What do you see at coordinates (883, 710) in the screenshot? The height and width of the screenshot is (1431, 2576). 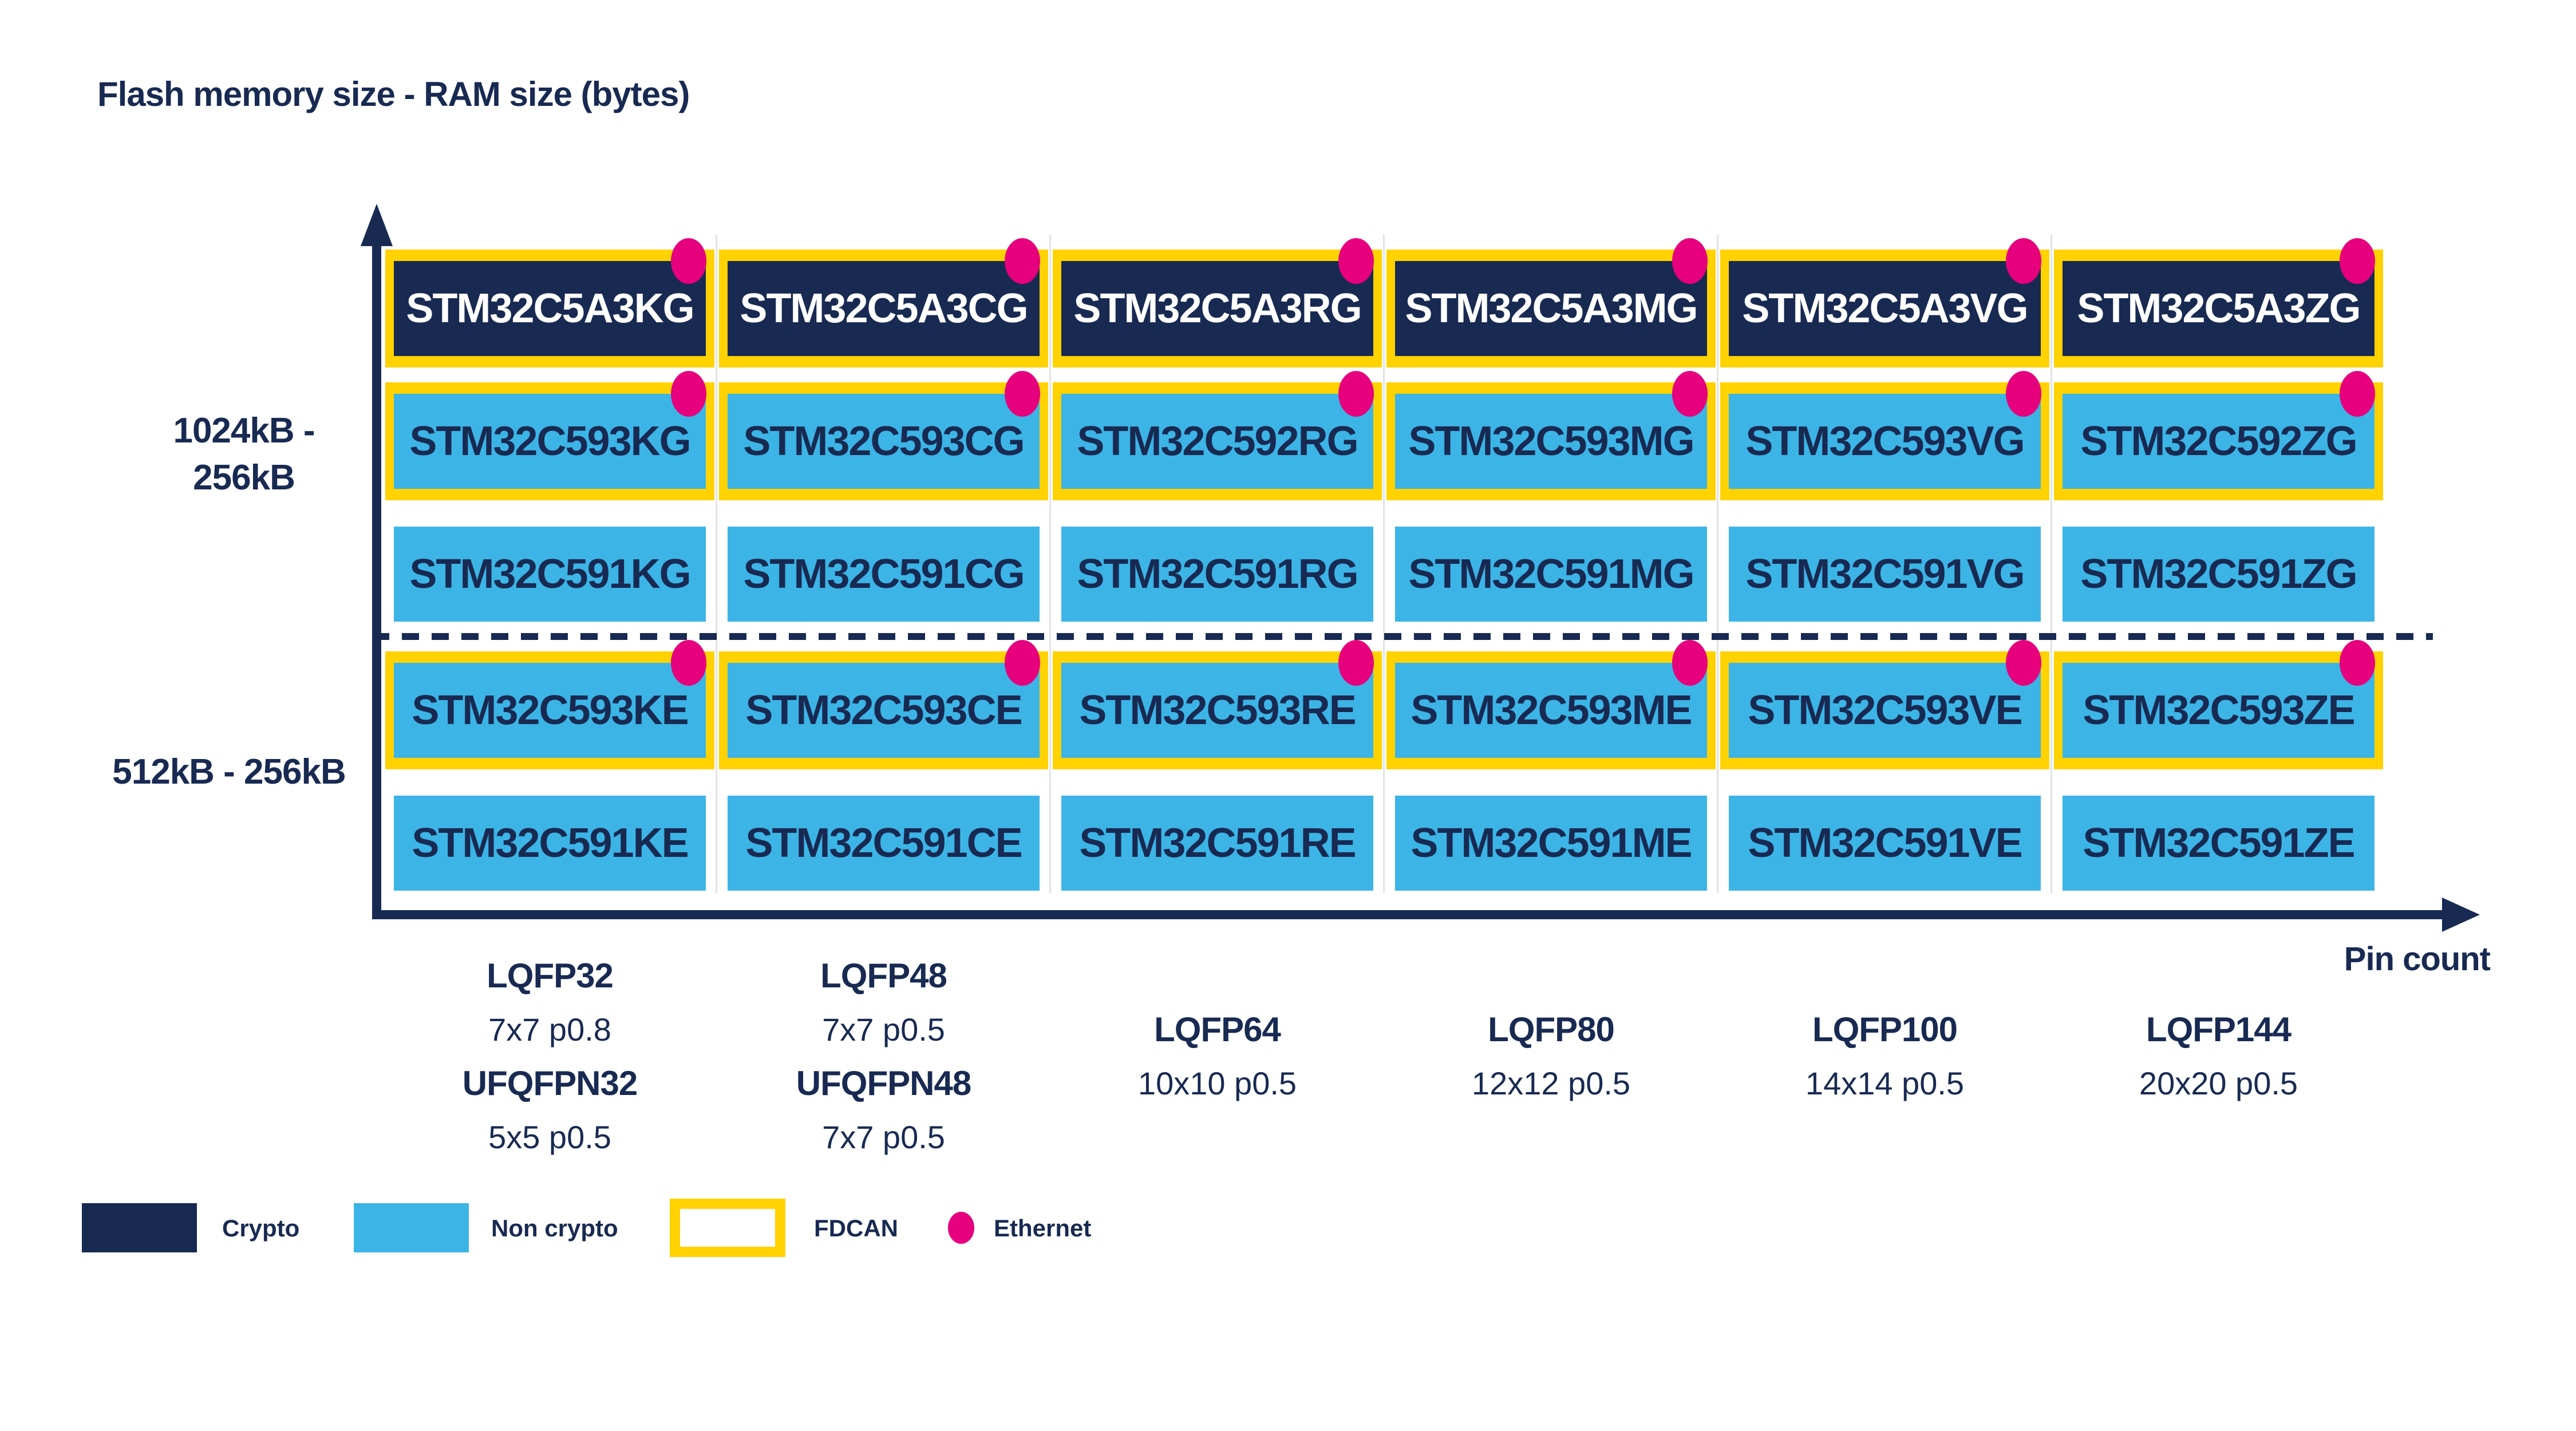 I see `chip-label: STM32C593CE` at bounding box center [883, 710].